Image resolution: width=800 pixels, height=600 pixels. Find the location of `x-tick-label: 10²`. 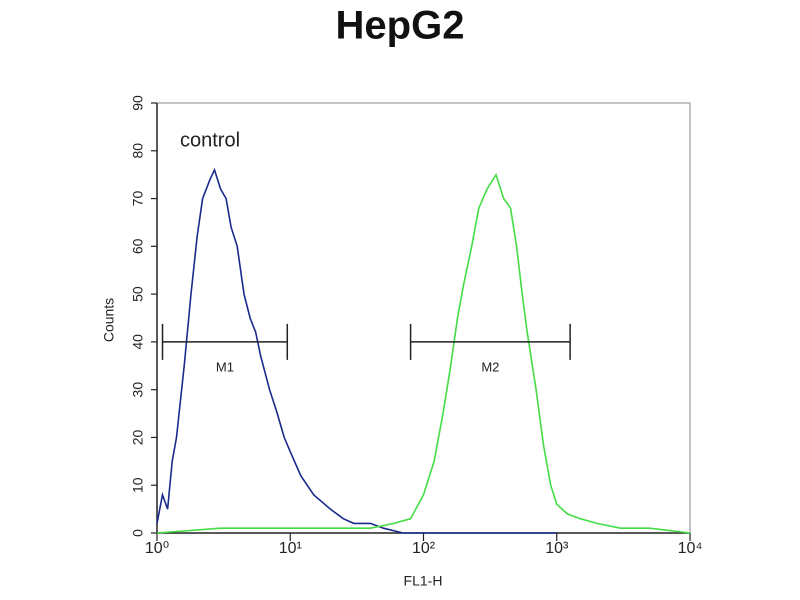

x-tick-label: 10² is located at coordinates (424, 548).